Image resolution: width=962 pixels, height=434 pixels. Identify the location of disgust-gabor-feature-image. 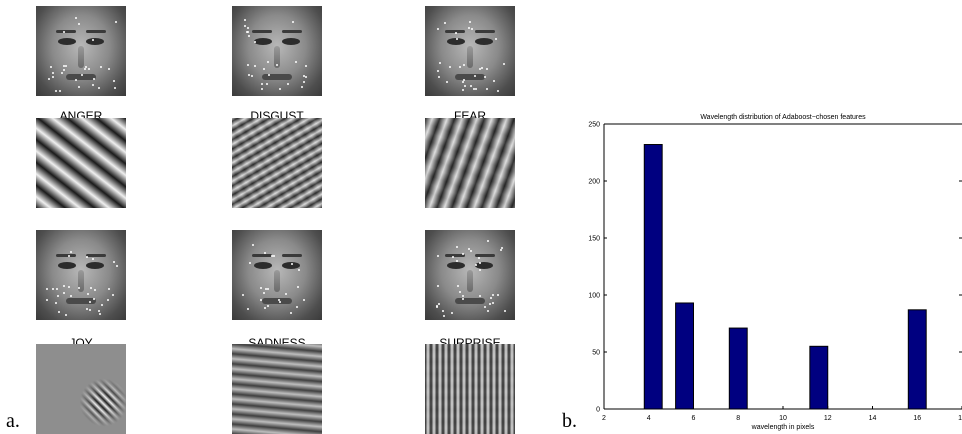
(277, 163).